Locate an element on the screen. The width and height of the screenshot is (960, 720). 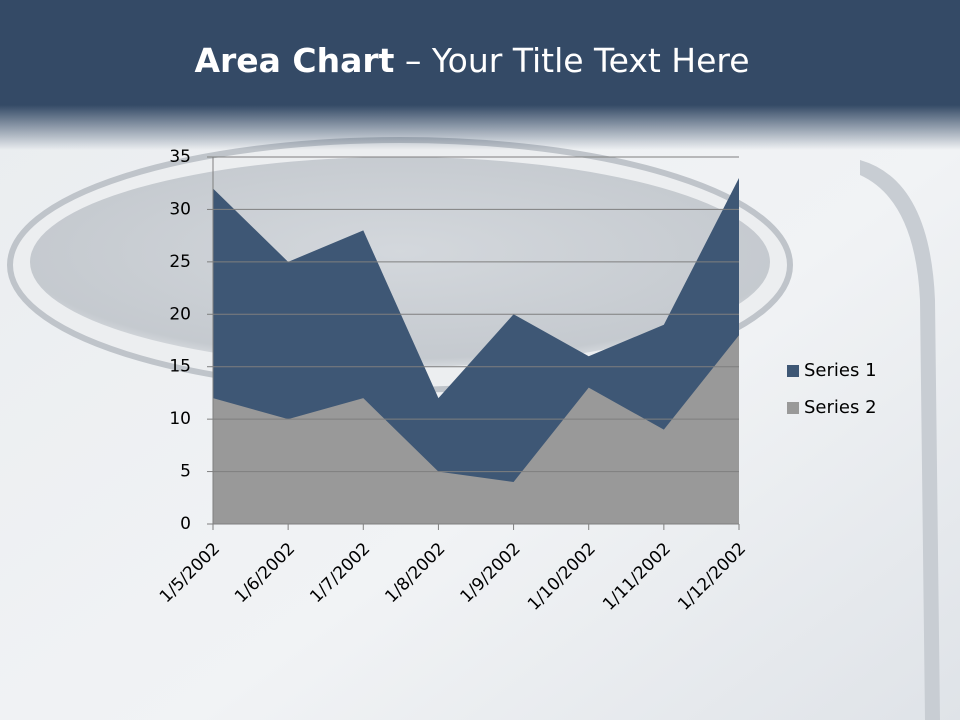
pipe is located at coordinates (900, 440).